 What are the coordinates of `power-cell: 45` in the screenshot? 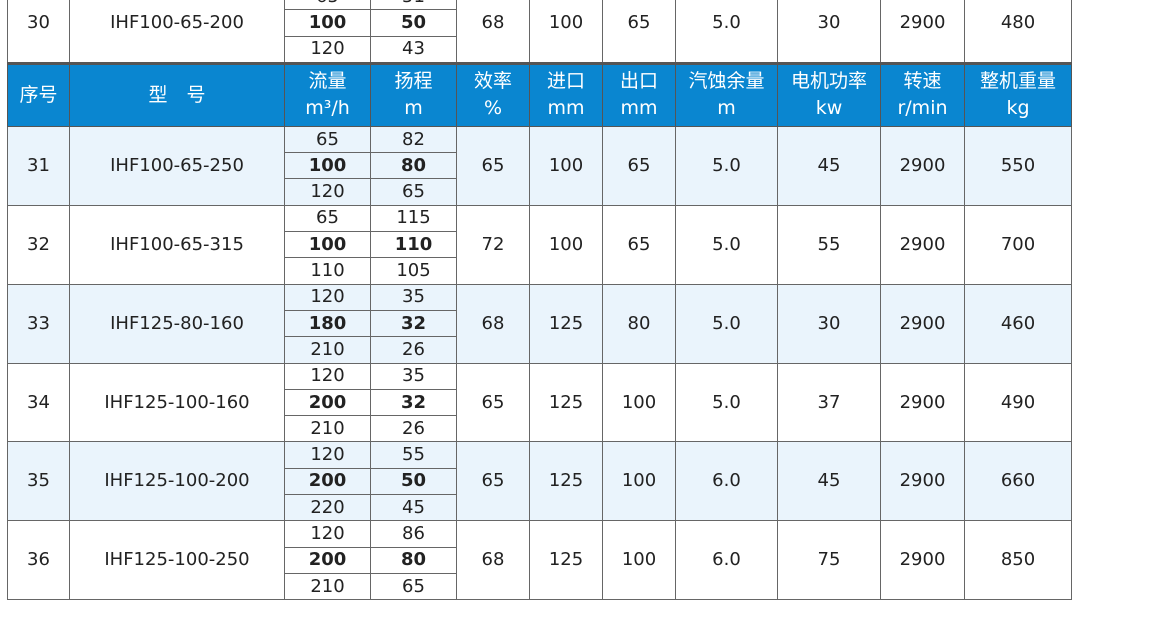 It's located at (829, 481).